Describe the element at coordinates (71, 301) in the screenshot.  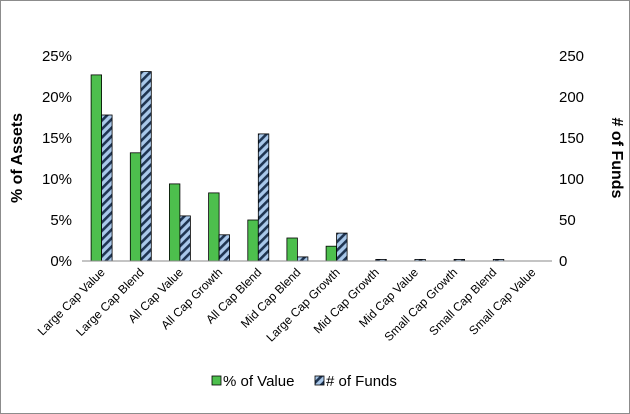
I see `x-tick-label: Large Cap Value` at that location.